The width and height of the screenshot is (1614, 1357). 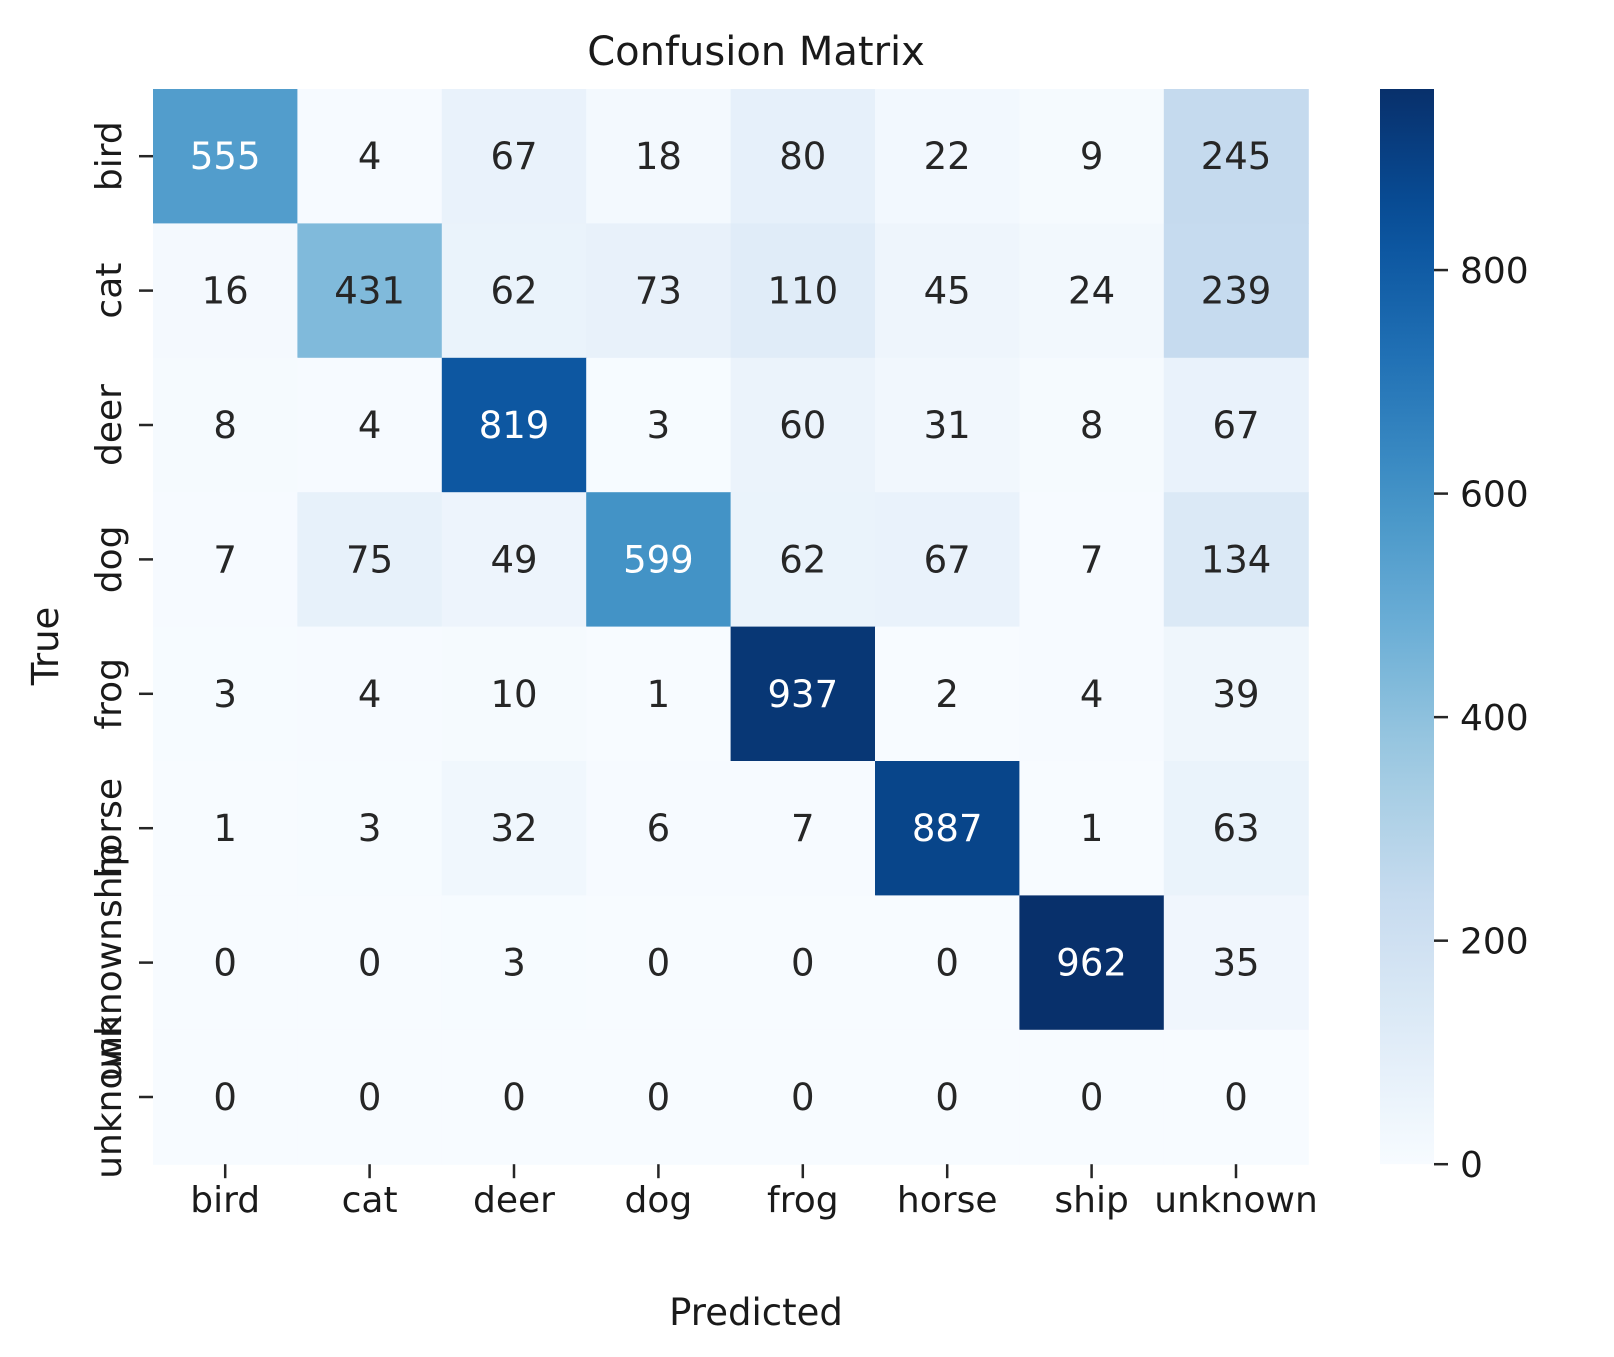 I want to click on y-tick-label: horse, so click(x=109, y=828).